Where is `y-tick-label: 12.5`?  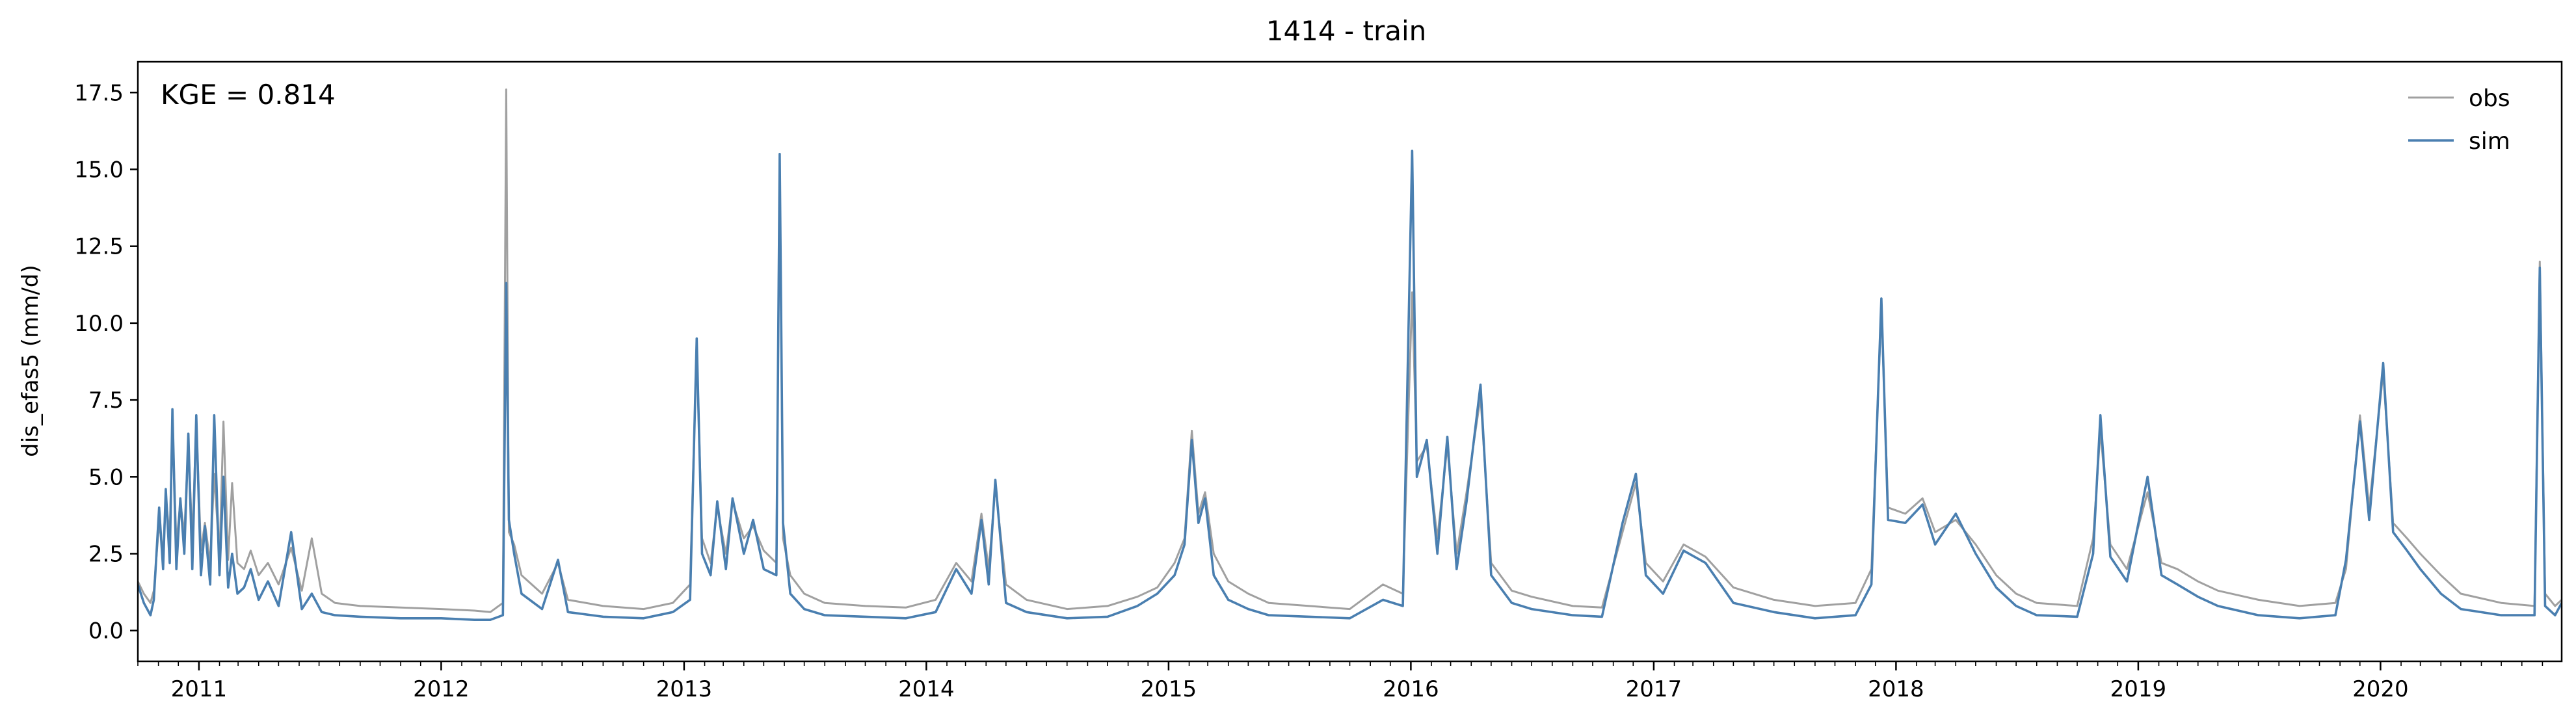
y-tick-label: 12.5 is located at coordinates (99, 247).